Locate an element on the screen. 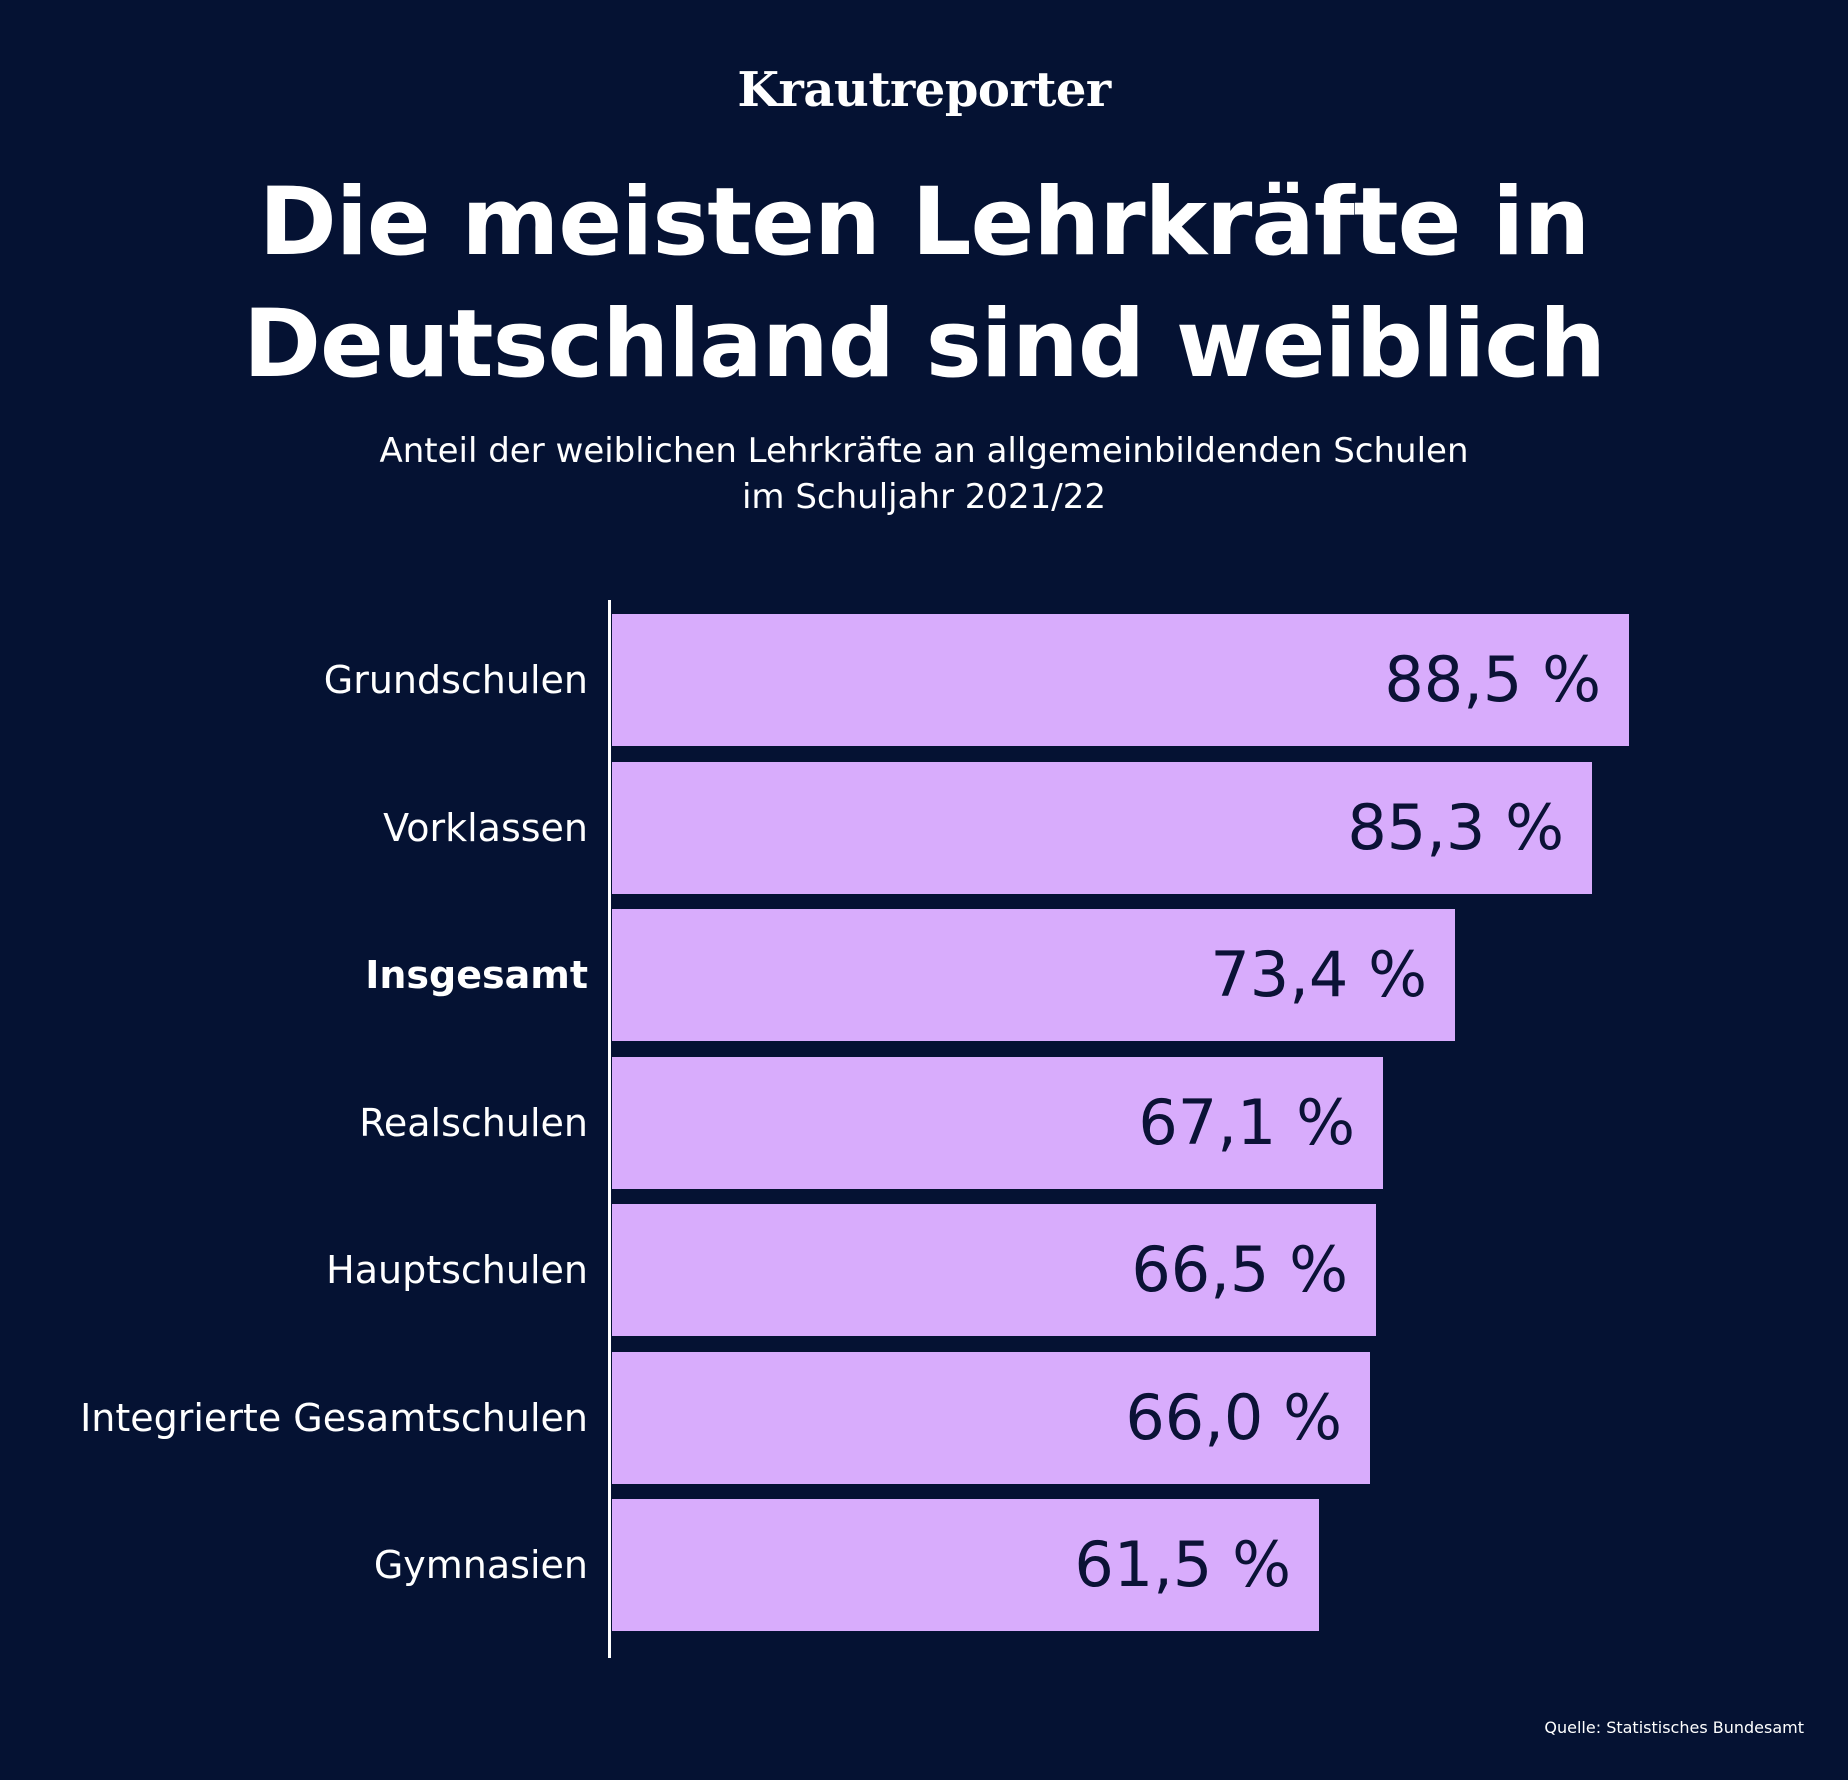 The width and height of the screenshot is (1848, 1780). bar-vorklassen: 85,3 % is located at coordinates (1102, 828).